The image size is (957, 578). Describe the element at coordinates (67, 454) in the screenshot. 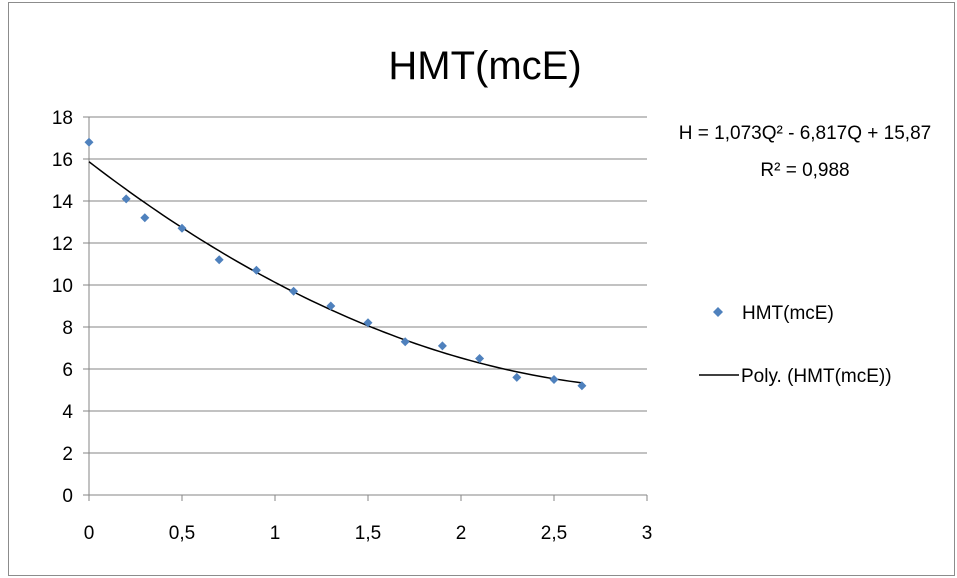

I see `y-tick-label: 2` at that location.